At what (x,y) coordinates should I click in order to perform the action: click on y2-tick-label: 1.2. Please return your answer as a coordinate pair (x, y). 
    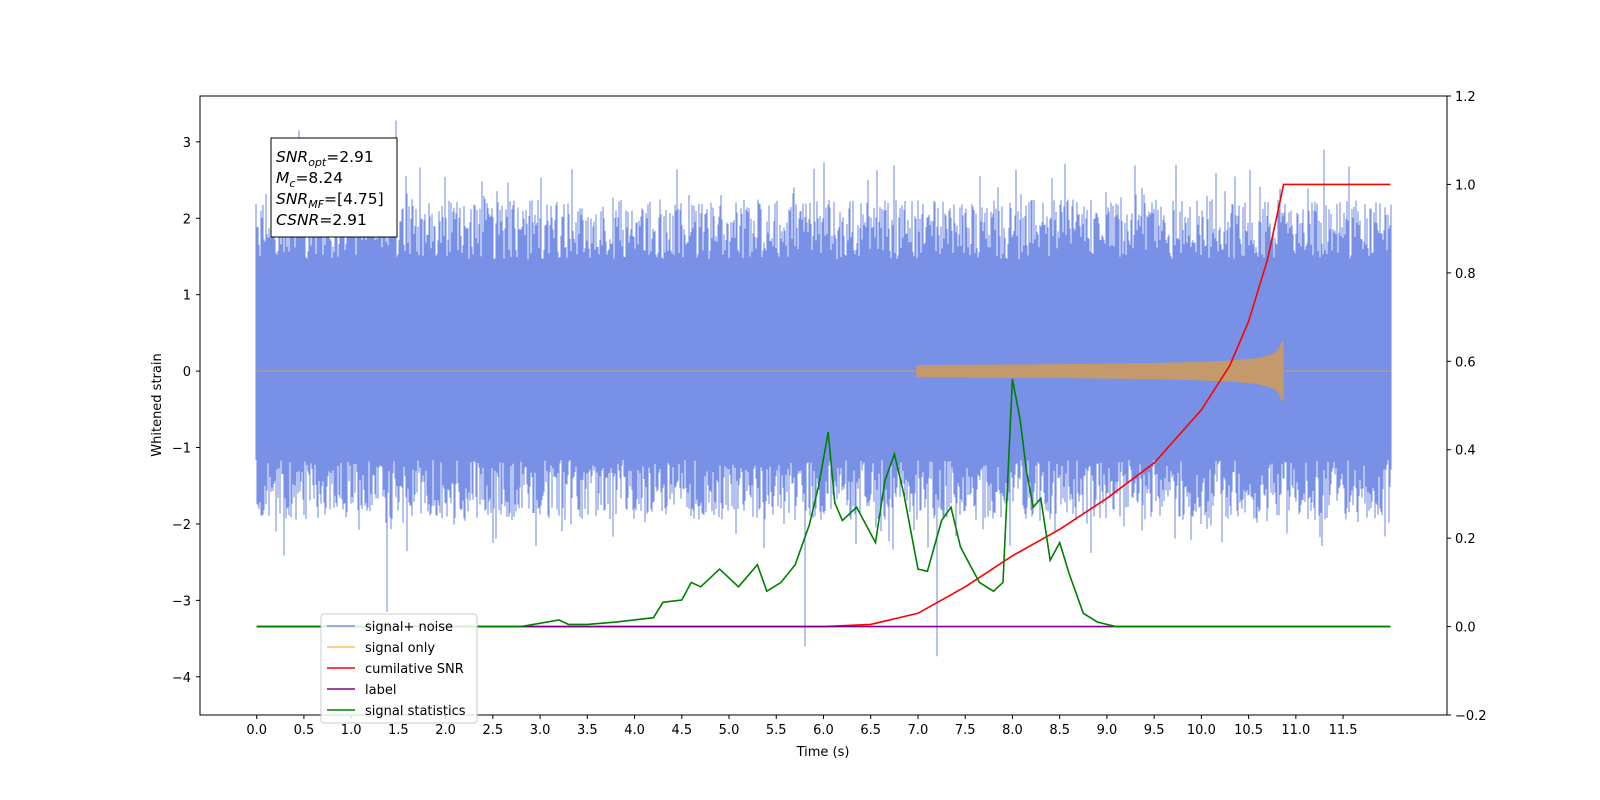
    Looking at the image, I should click on (1465, 97).